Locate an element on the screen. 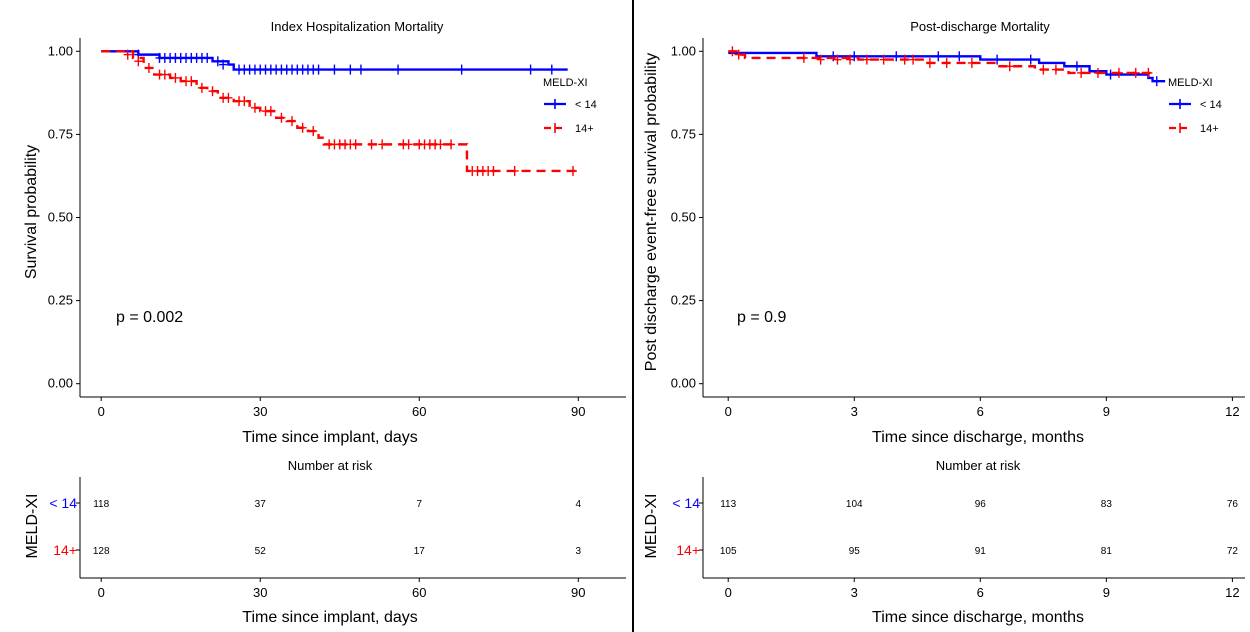 Image resolution: width=1250 pixels, height=632 pixels. right-x-tick-label: 9 is located at coordinates (1106, 411).